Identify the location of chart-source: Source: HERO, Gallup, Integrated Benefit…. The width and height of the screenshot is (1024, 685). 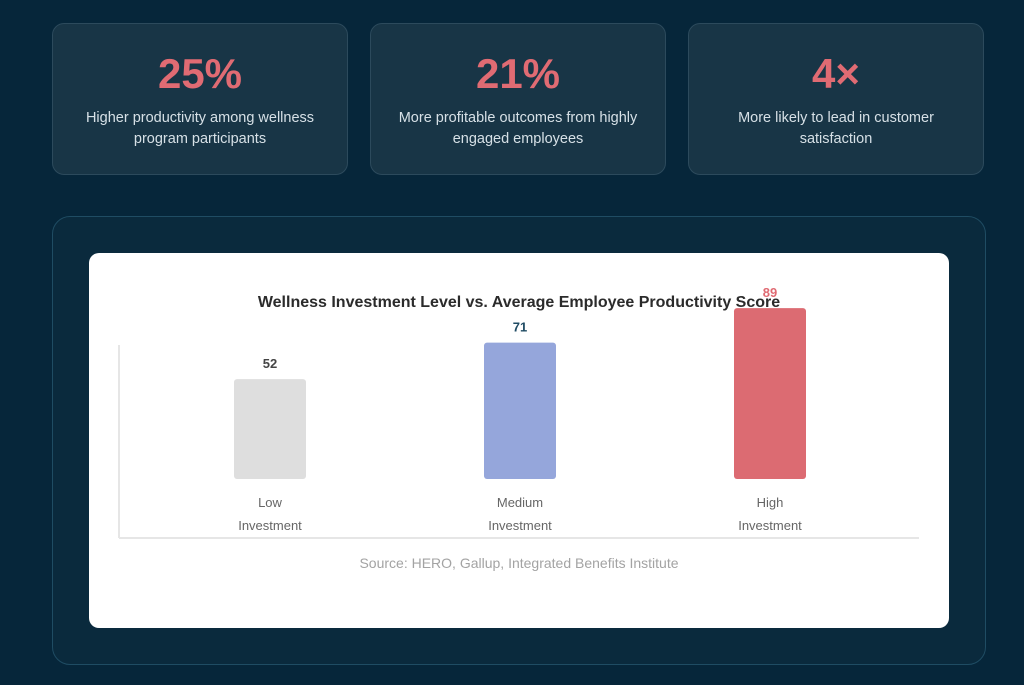
(518, 563).